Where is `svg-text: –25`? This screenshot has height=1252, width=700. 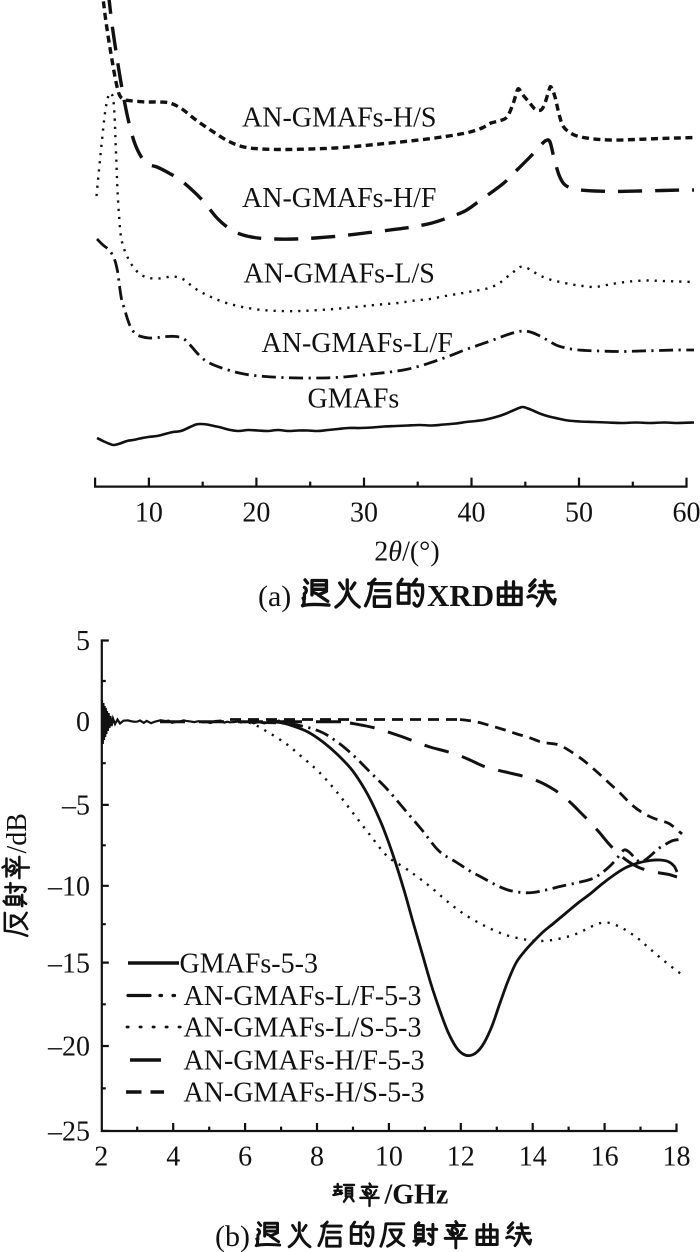 svg-text: –25 is located at coordinates (68, 1132).